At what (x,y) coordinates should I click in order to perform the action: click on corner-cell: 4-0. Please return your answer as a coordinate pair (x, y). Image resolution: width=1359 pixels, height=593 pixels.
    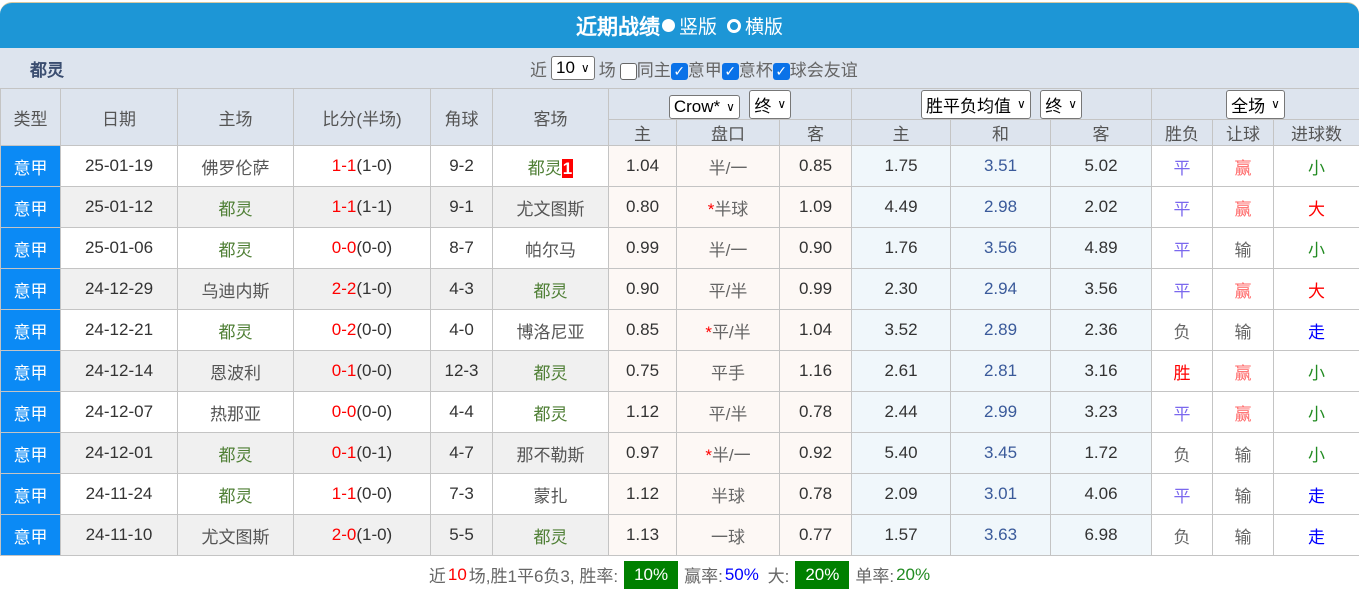
    Looking at the image, I should click on (462, 330).